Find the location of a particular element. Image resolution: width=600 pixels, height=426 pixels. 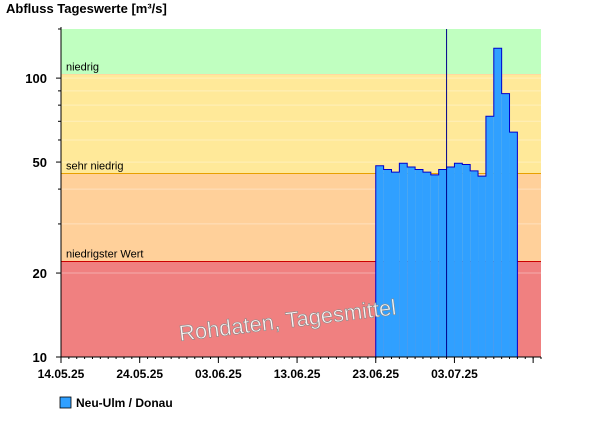

threshold-label-0: niedrig is located at coordinates (82, 68).